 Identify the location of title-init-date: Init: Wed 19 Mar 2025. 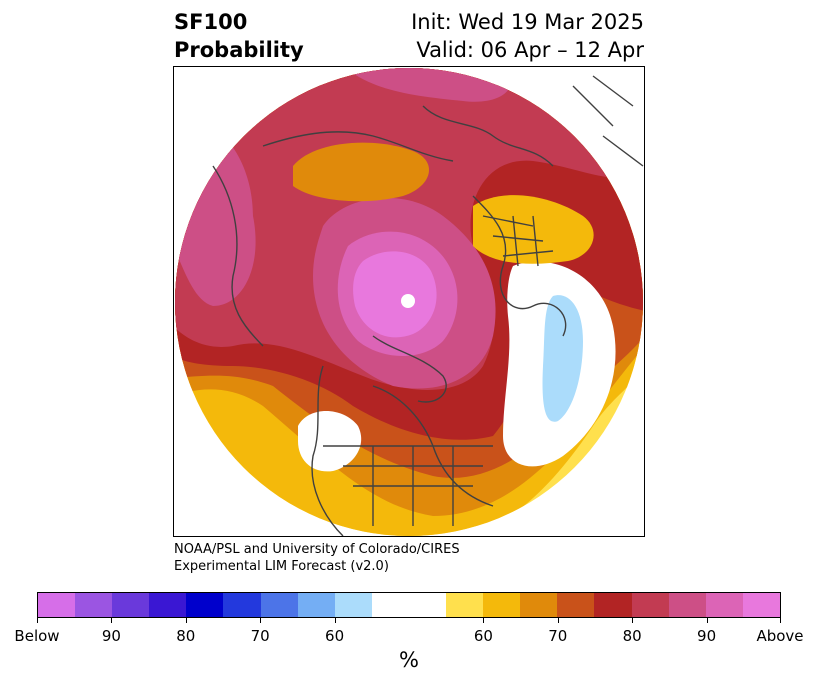
(527, 22).